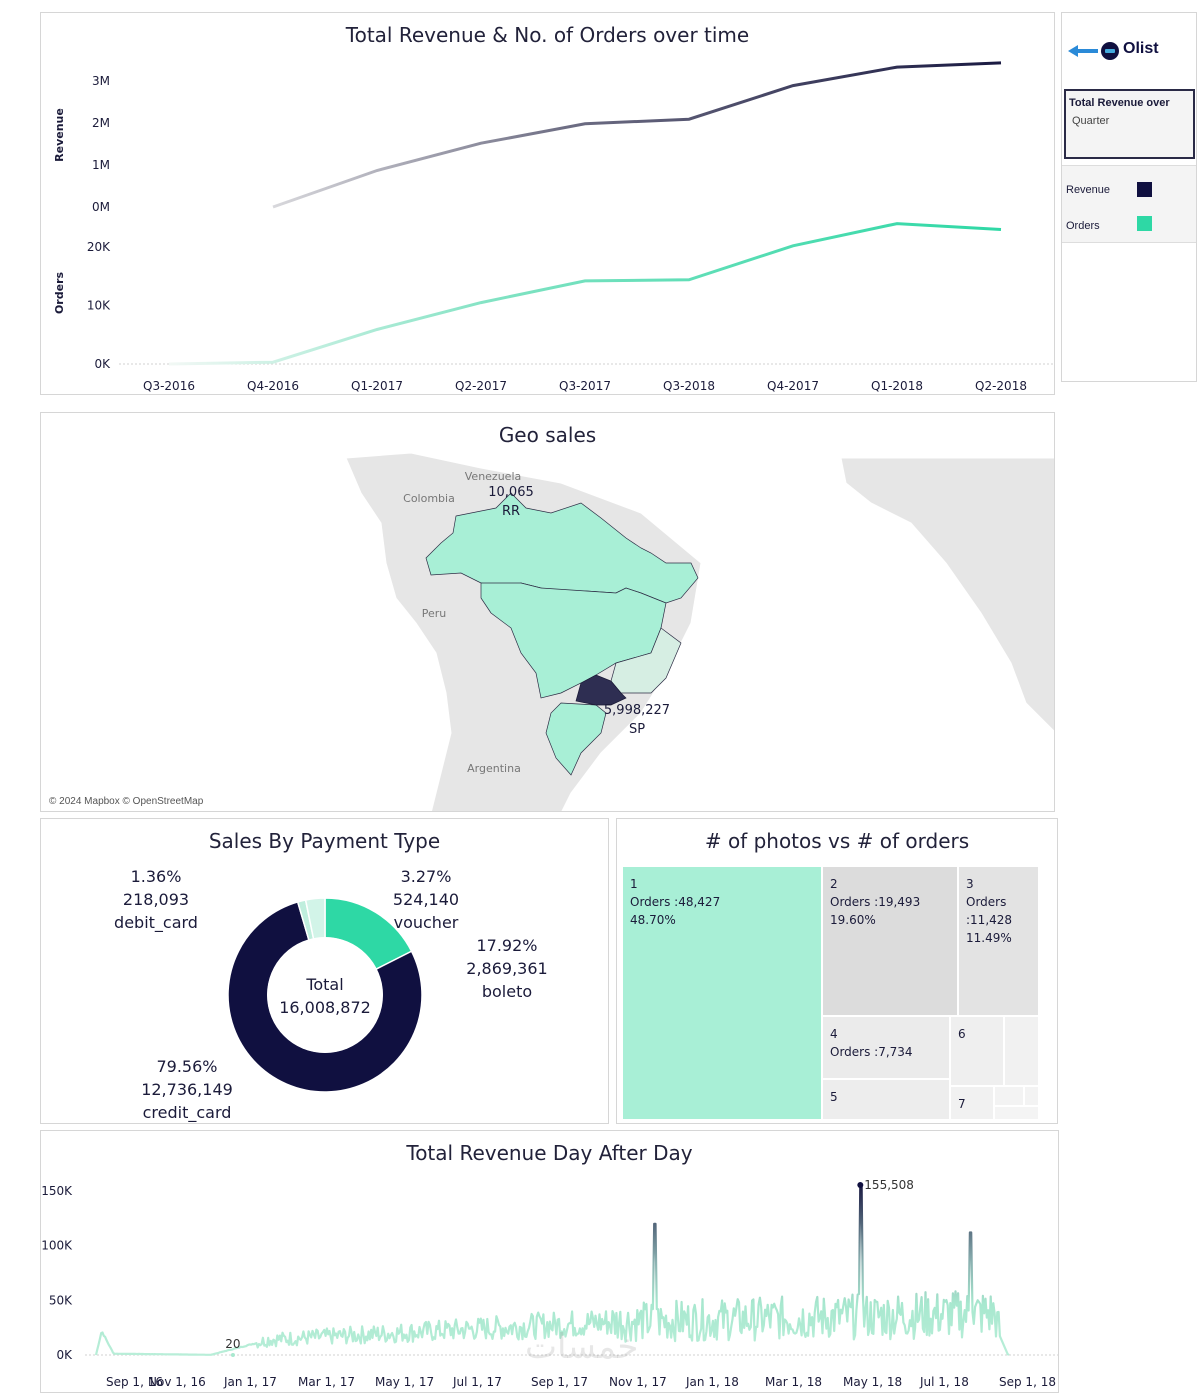  What do you see at coordinates (64, 1355) in the screenshot?
I see `daily-y-tick-label: 0K` at bounding box center [64, 1355].